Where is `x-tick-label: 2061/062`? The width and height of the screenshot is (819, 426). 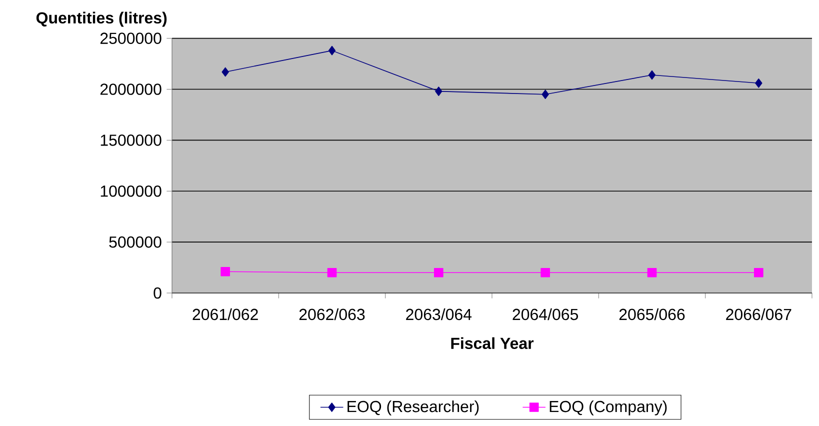
x-tick-label: 2061/062 is located at coordinates (225, 314).